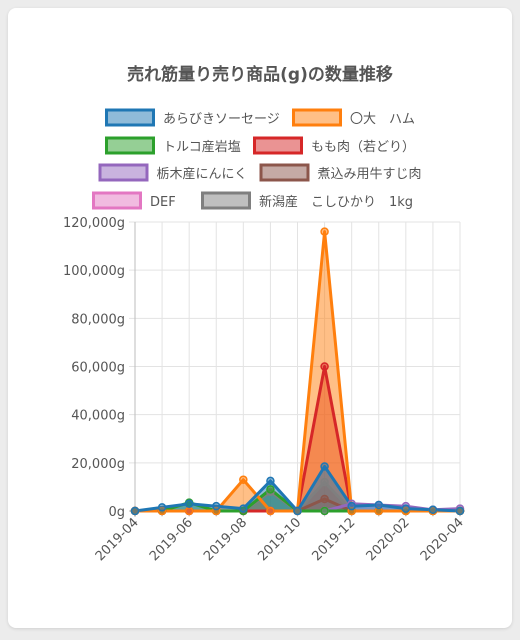 The width and height of the screenshot is (520, 640). I want to click on y-tick-label: 0g, so click(116, 512).